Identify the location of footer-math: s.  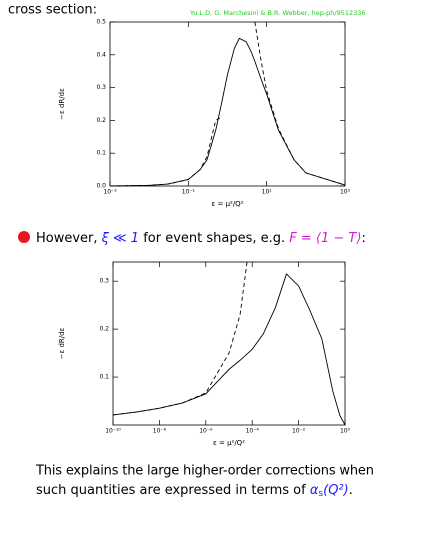
(320, 494).